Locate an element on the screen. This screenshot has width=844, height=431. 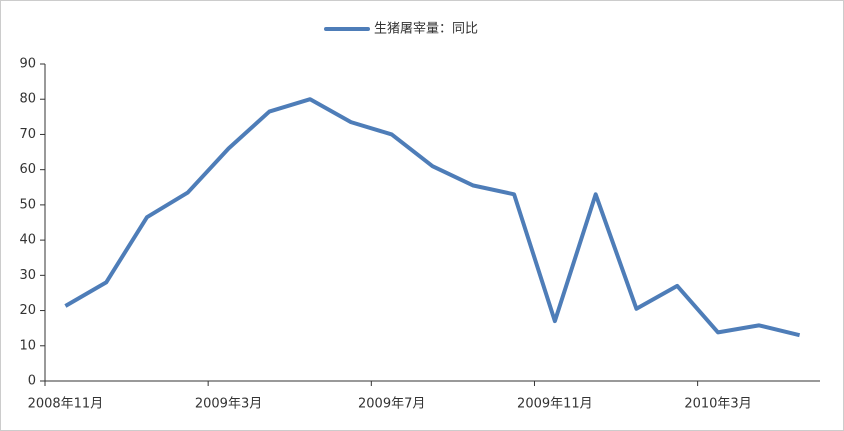
y-tick-label: 60 is located at coordinates (27, 169).